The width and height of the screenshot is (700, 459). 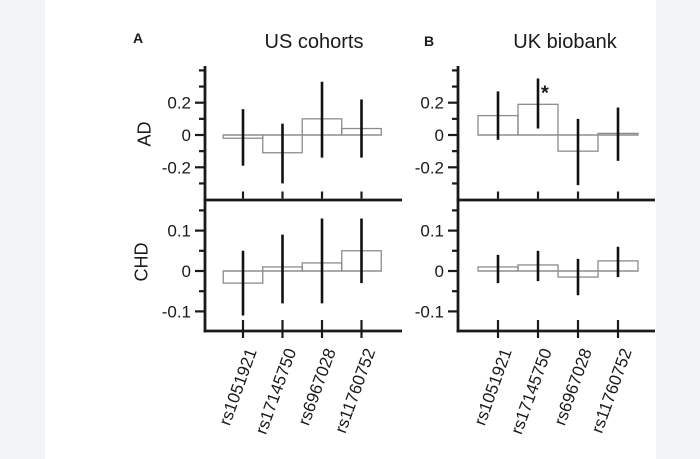 What do you see at coordinates (314, 42) in the screenshot?
I see `column-title-us-cohorts: US cohorts` at bounding box center [314, 42].